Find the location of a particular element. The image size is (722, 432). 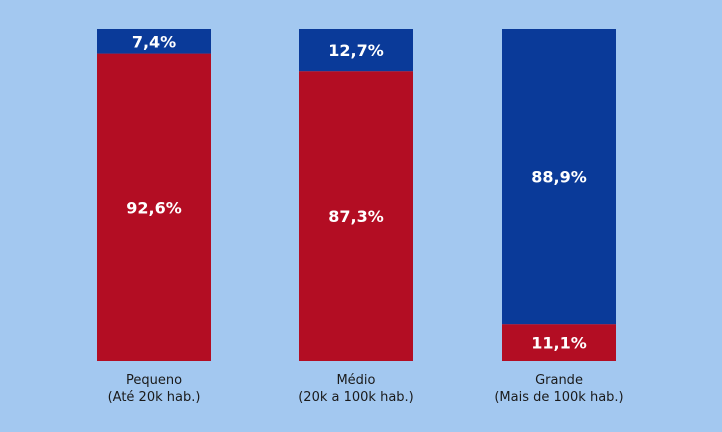

data-label-red-0: 92,6% is located at coordinates (154, 207).